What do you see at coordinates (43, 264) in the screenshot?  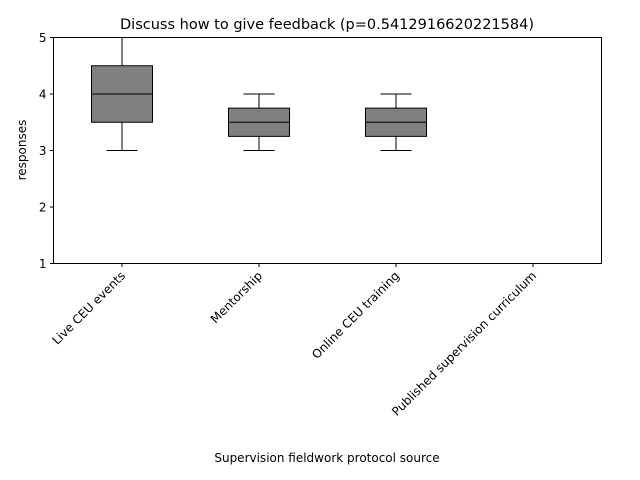 I see `y-tick-label: 1` at bounding box center [43, 264].